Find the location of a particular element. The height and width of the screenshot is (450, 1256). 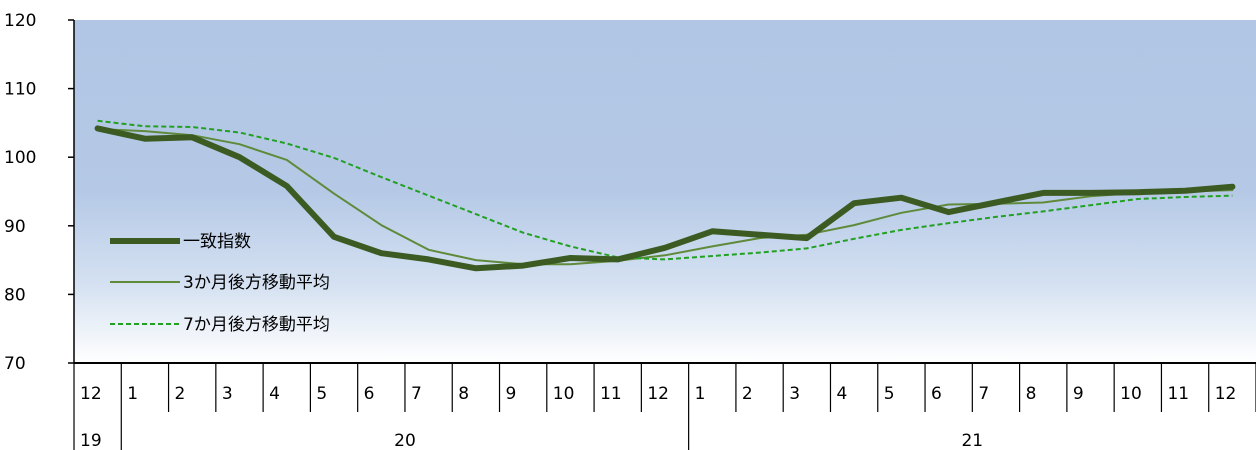

y-tick-label: 70 is located at coordinates (15, 364).